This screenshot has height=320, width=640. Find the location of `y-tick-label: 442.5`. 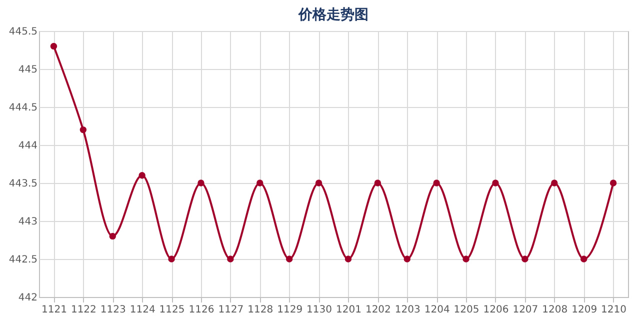

y-tick-label: 442.5 is located at coordinates (23, 260).